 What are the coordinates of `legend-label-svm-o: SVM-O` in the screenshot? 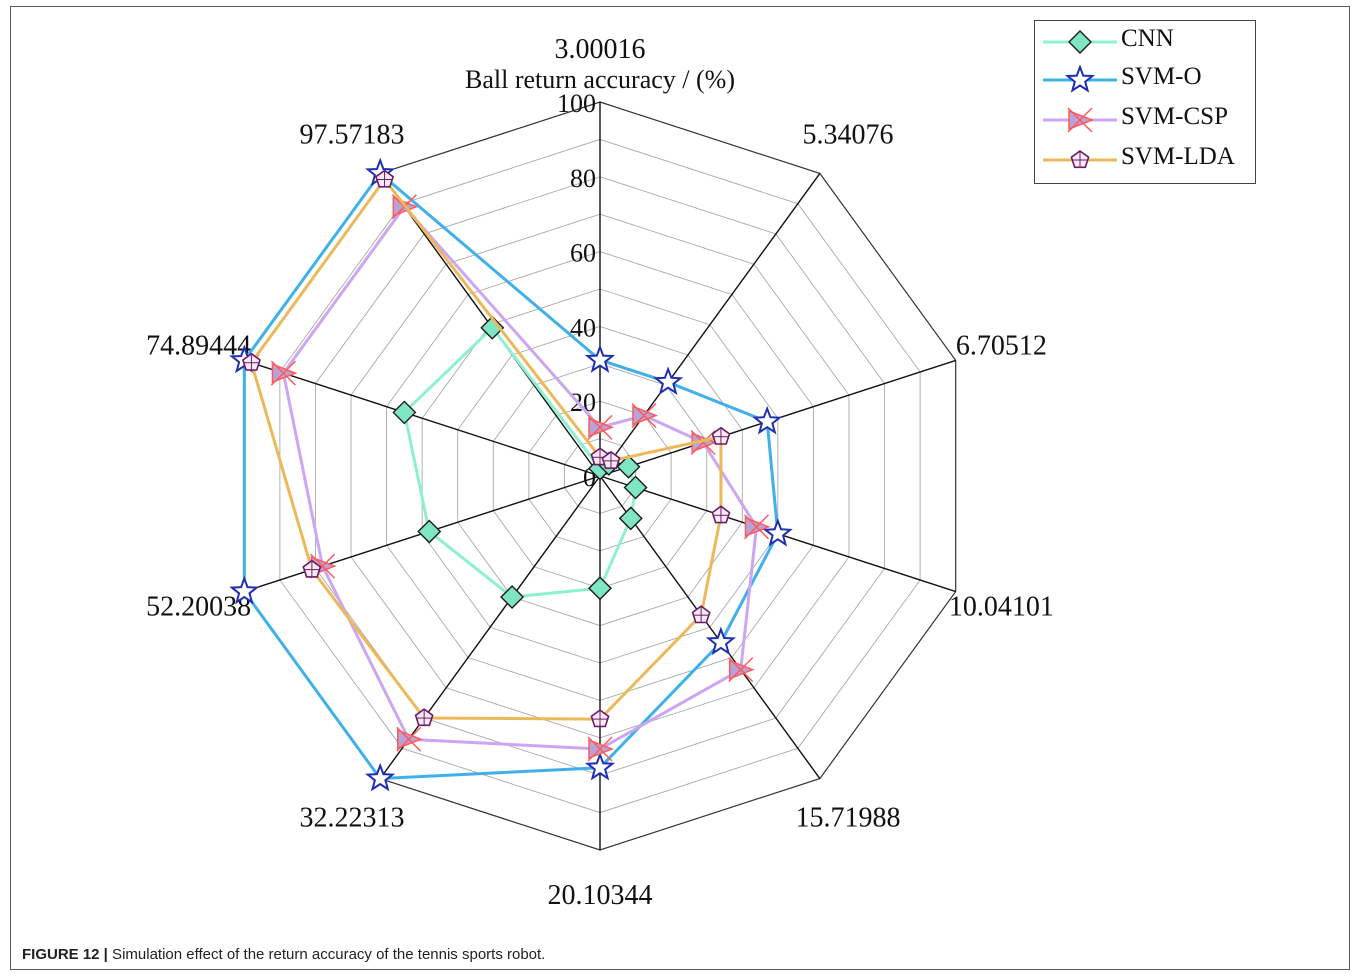 It's located at (1161, 76).